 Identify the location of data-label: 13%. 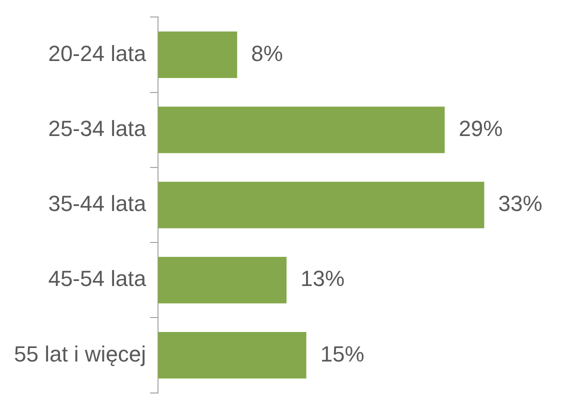
(322, 279).